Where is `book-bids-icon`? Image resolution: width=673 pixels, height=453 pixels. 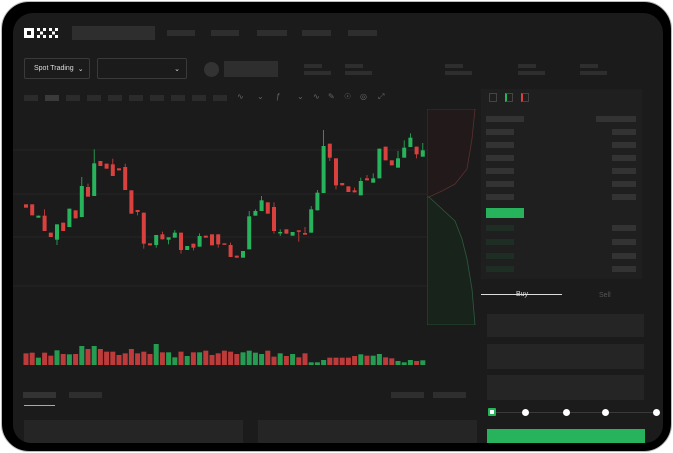
book-bids-icon is located at coordinates (509, 97).